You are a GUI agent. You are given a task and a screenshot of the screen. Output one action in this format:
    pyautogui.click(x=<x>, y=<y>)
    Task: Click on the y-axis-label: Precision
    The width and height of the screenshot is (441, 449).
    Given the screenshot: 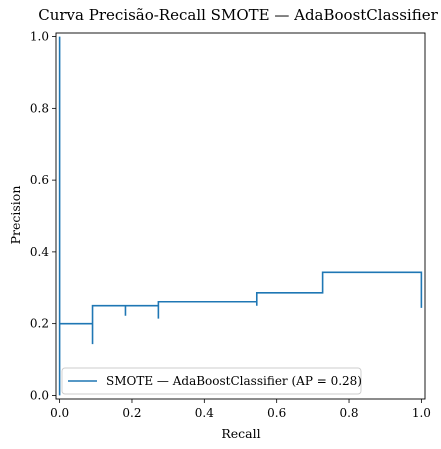 What is the action you would take?
    pyautogui.click(x=15, y=215)
    